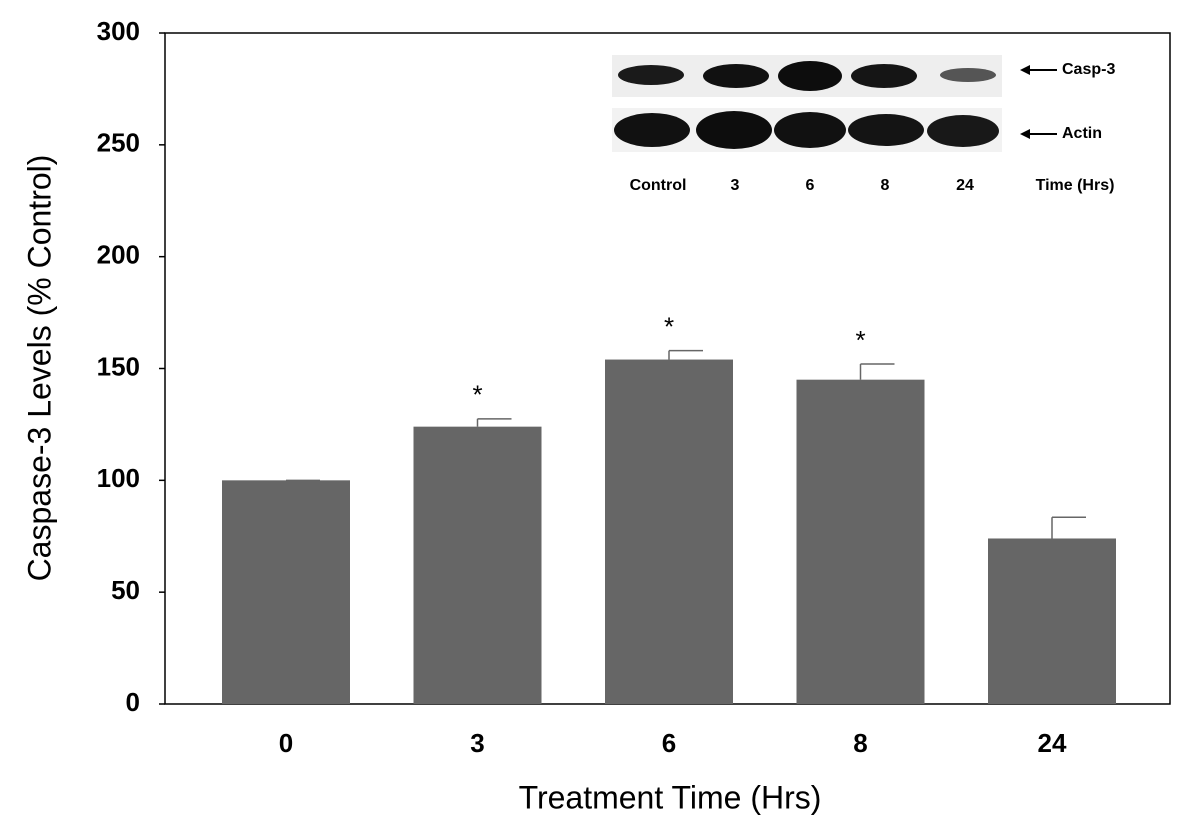 This screenshot has height=836, width=1200. Describe the element at coordinates (1082, 133) in the screenshot. I see `band-label: Actin` at that location.